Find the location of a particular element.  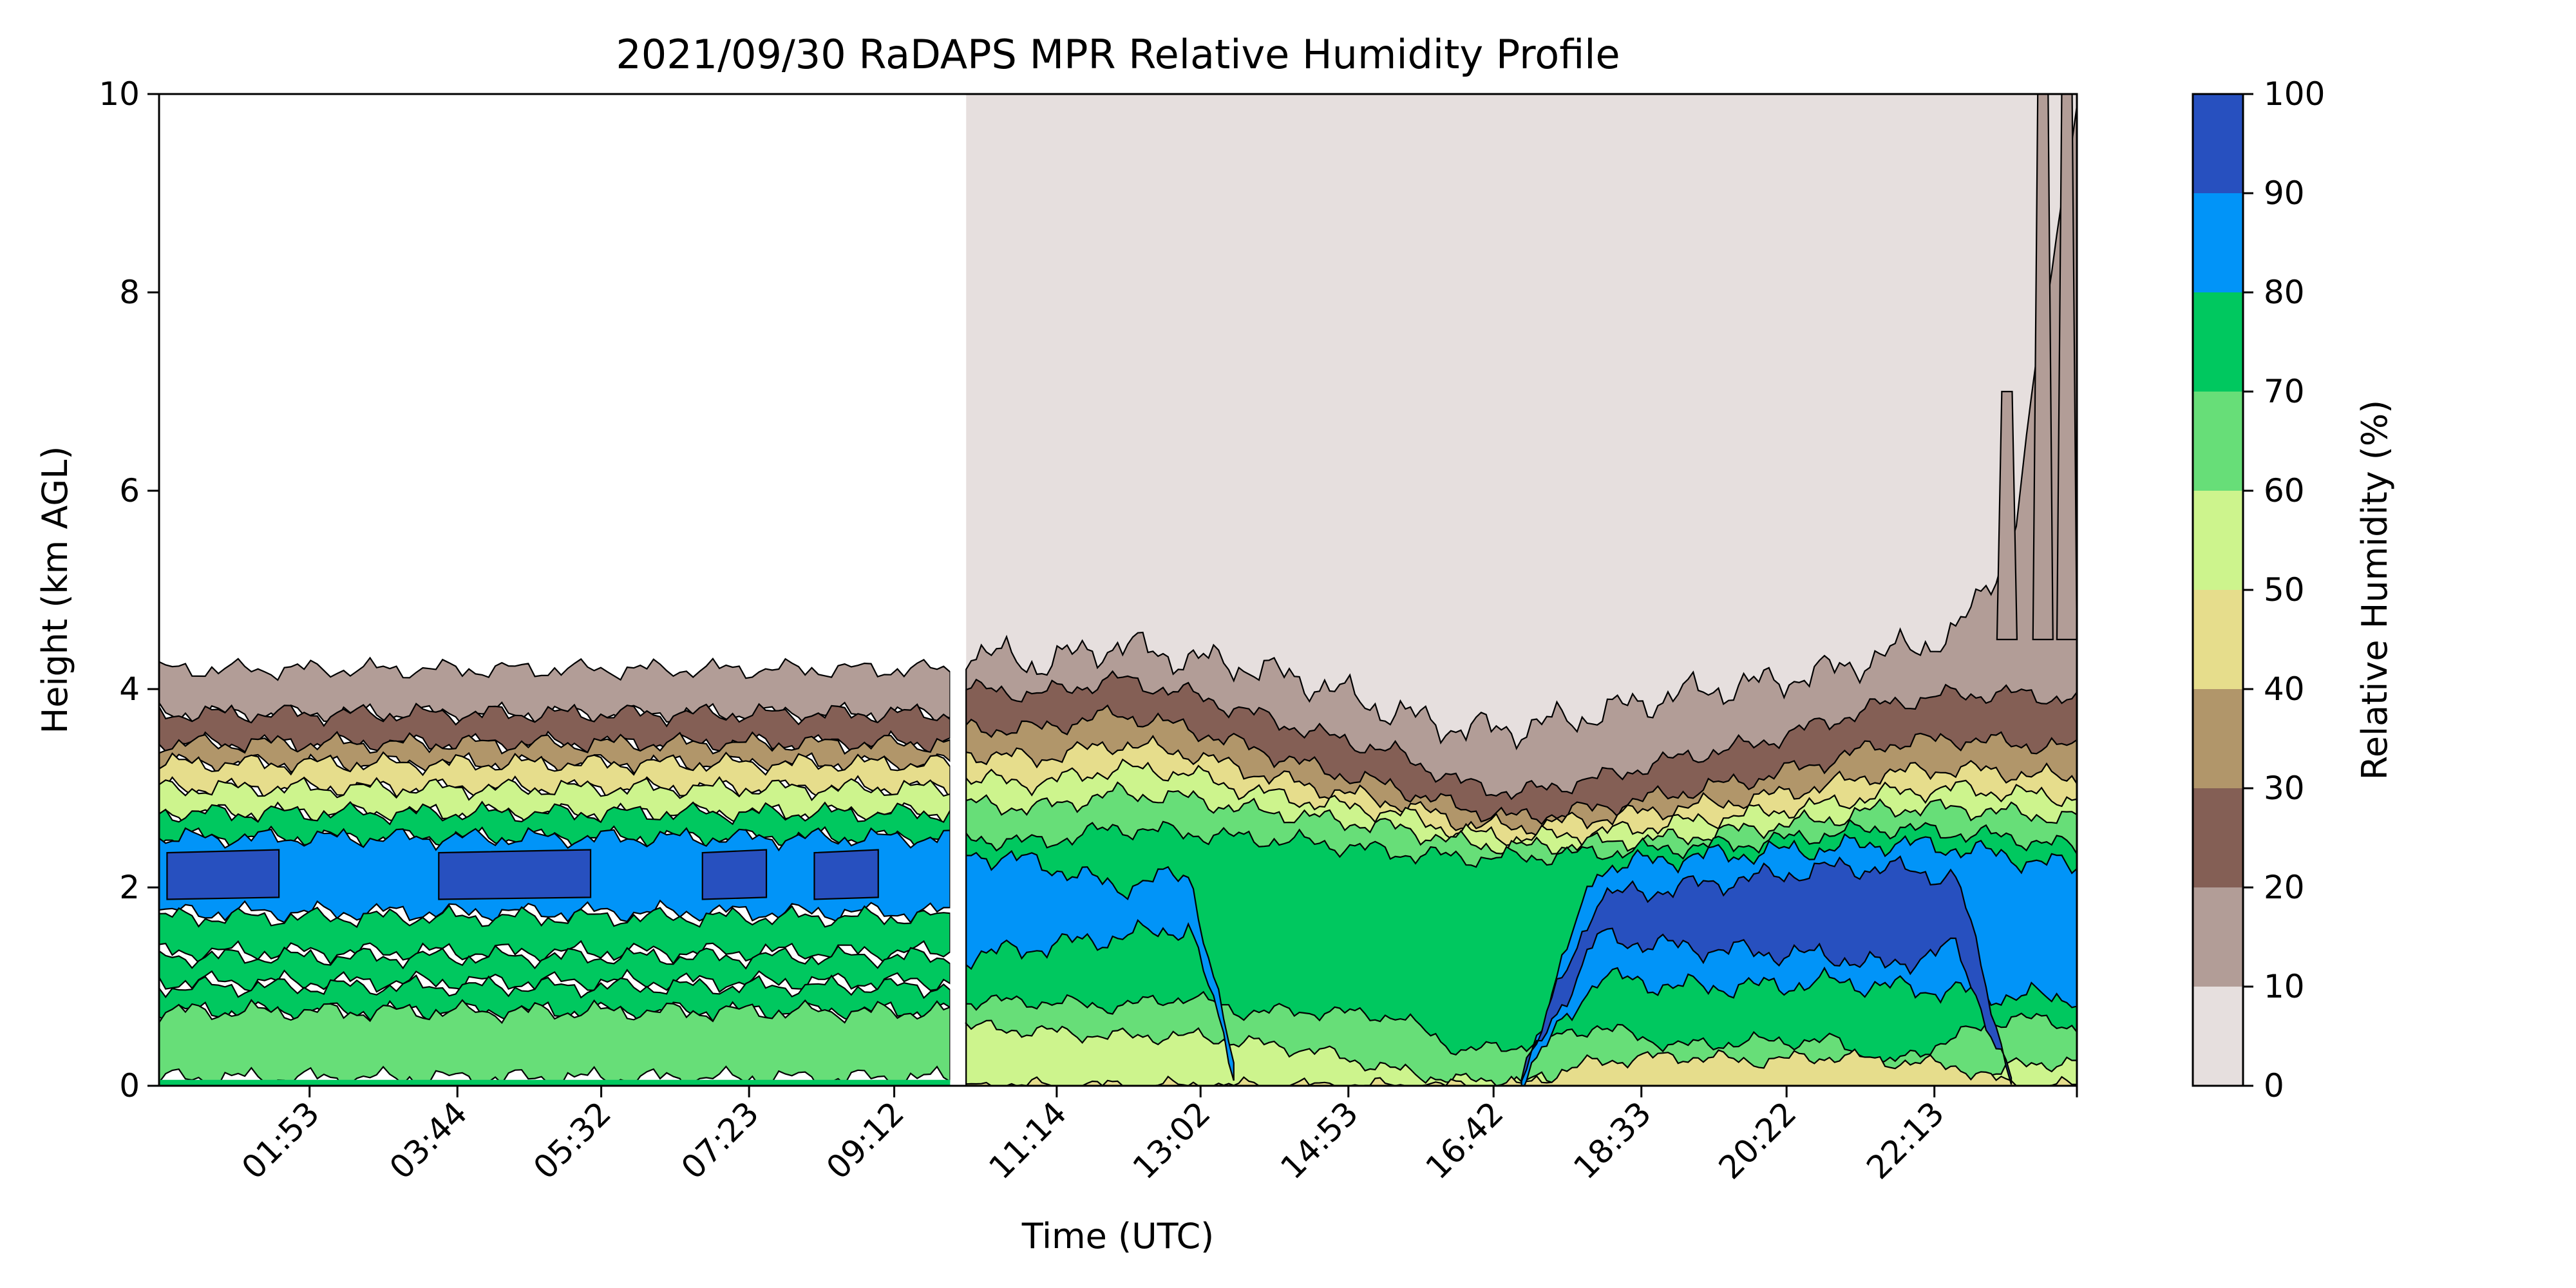

colorbar-tick-label-7: 70 is located at coordinates (2284, 391).